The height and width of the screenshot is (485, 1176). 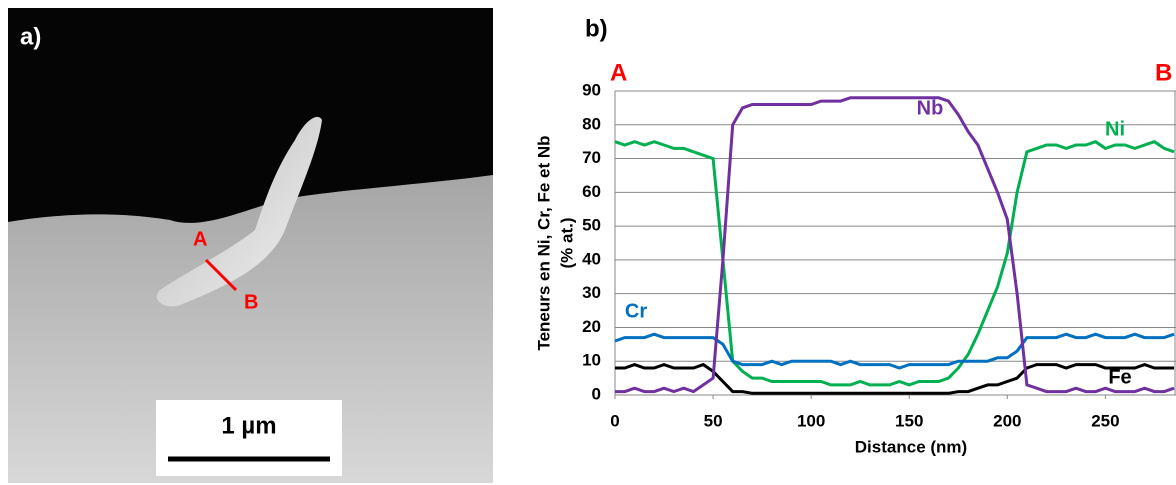 I want to click on point-a: A, so click(x=200, y=239).